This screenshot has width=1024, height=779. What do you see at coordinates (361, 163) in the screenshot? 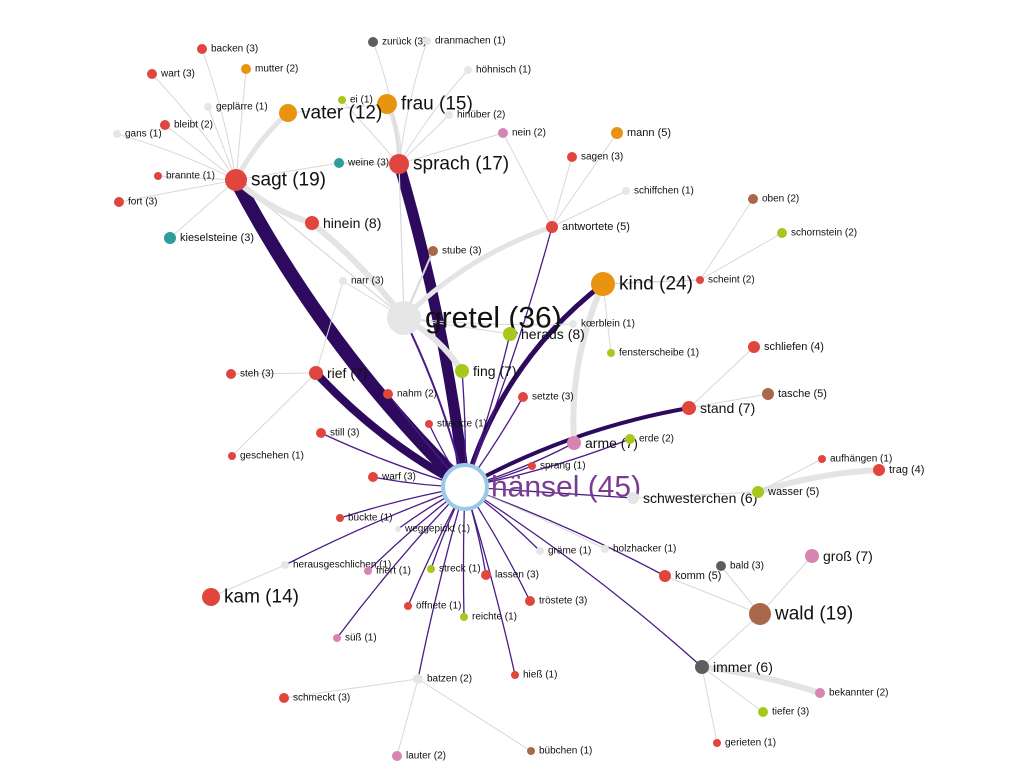
I see `node-weine: weine (3)` at bounding box center [361, 163].